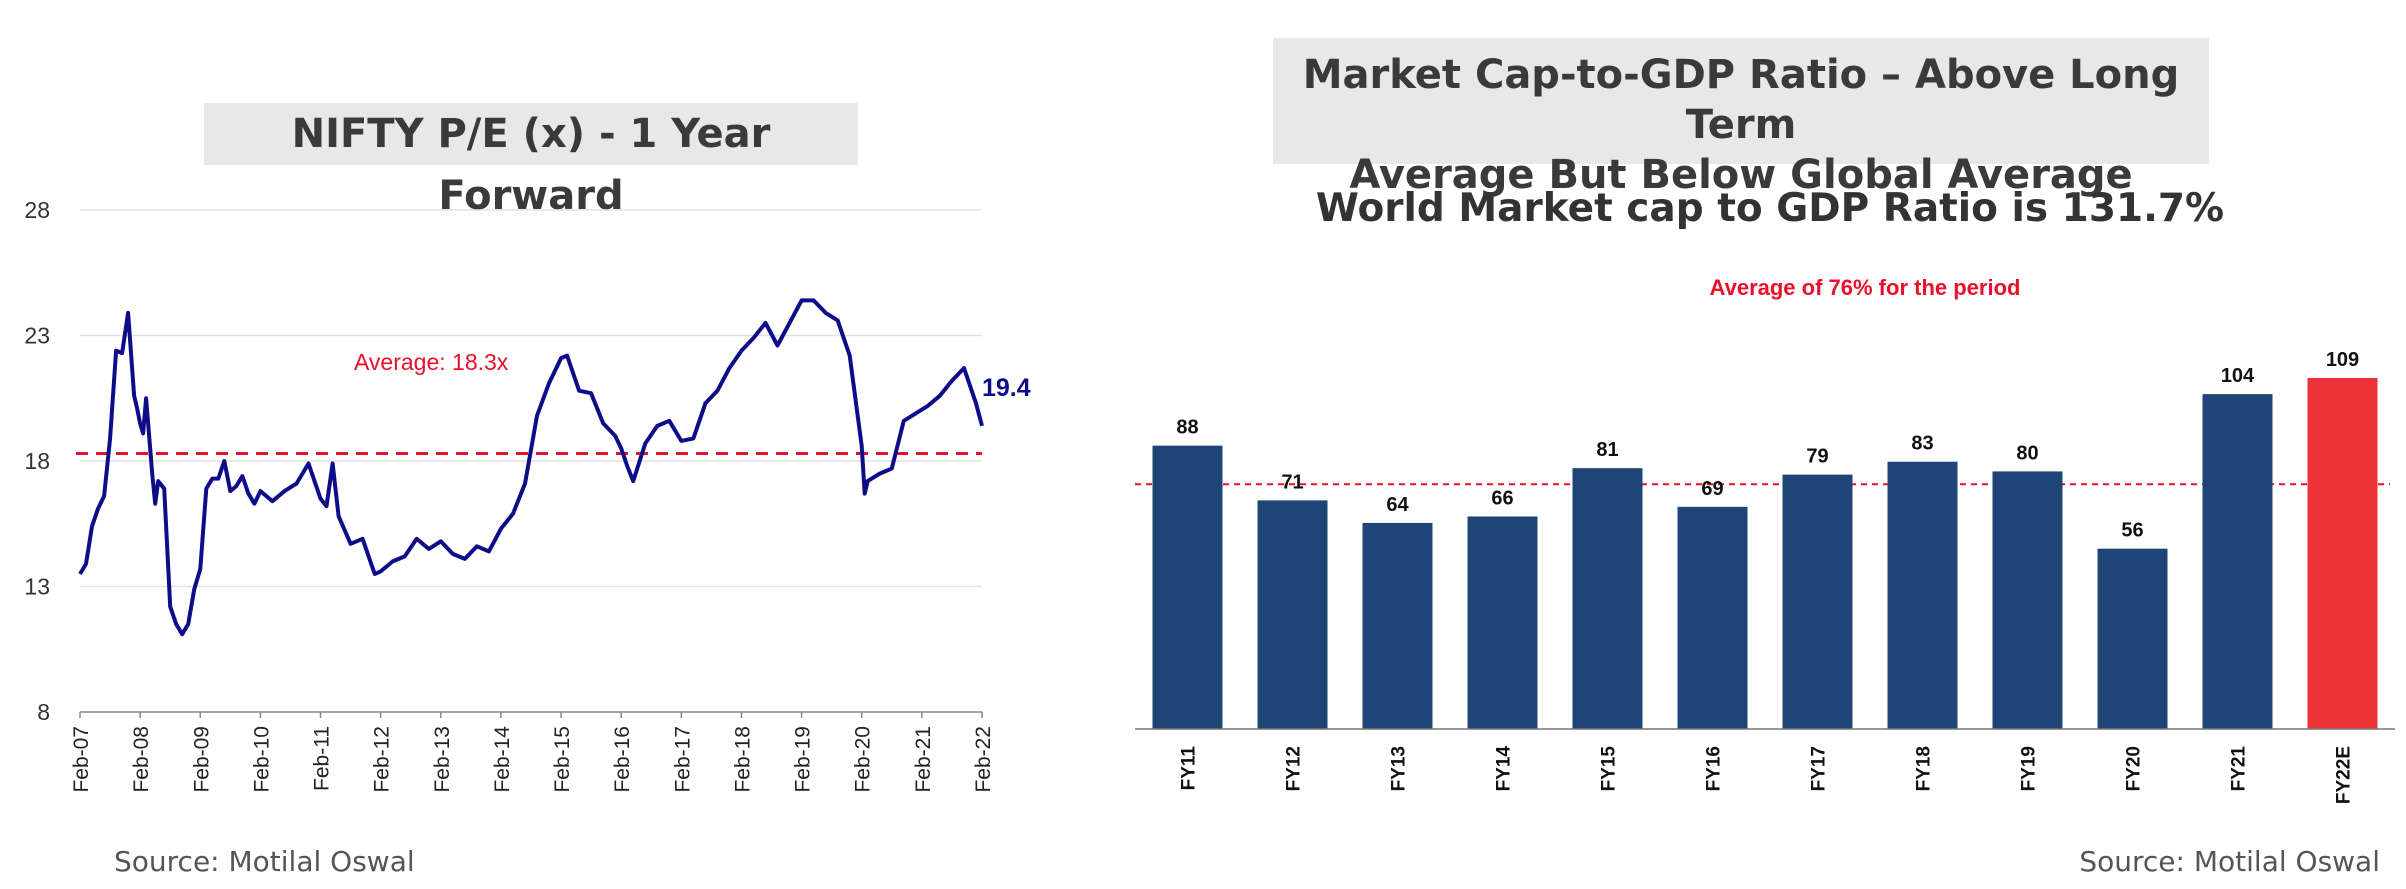 The height and width of the screenshot is (889, 2406). What do you see at coordinates (1006, 388) in the screenshot?
I see `end-value-label: 19.4` at bounding box center [1006, 388].